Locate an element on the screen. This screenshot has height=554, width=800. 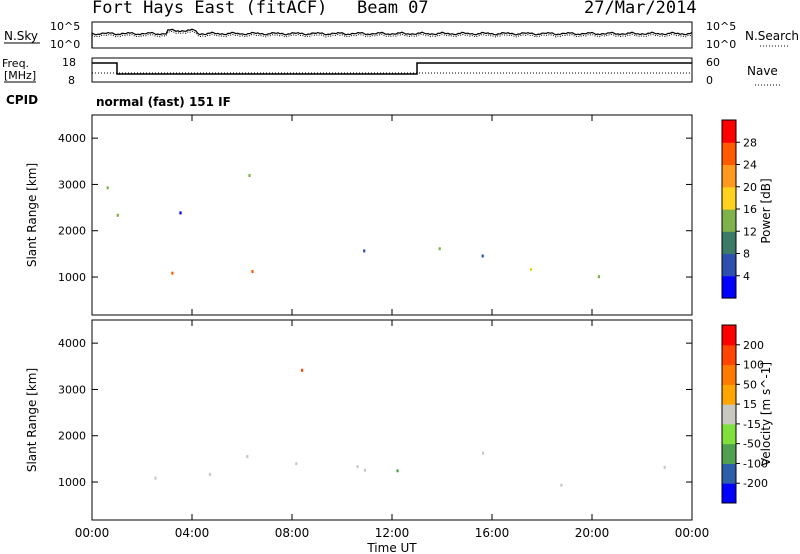
beam-title: Beam 07 is located at coordinates (393, 9).